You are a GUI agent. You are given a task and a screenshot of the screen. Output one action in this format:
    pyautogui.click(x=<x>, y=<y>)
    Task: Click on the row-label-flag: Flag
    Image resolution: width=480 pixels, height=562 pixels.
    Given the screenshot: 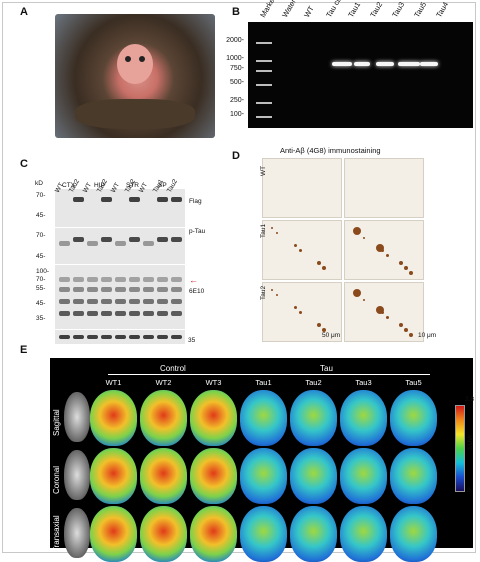 What is the action you would take?
    pyautogui.click(x=195, y=201)
    